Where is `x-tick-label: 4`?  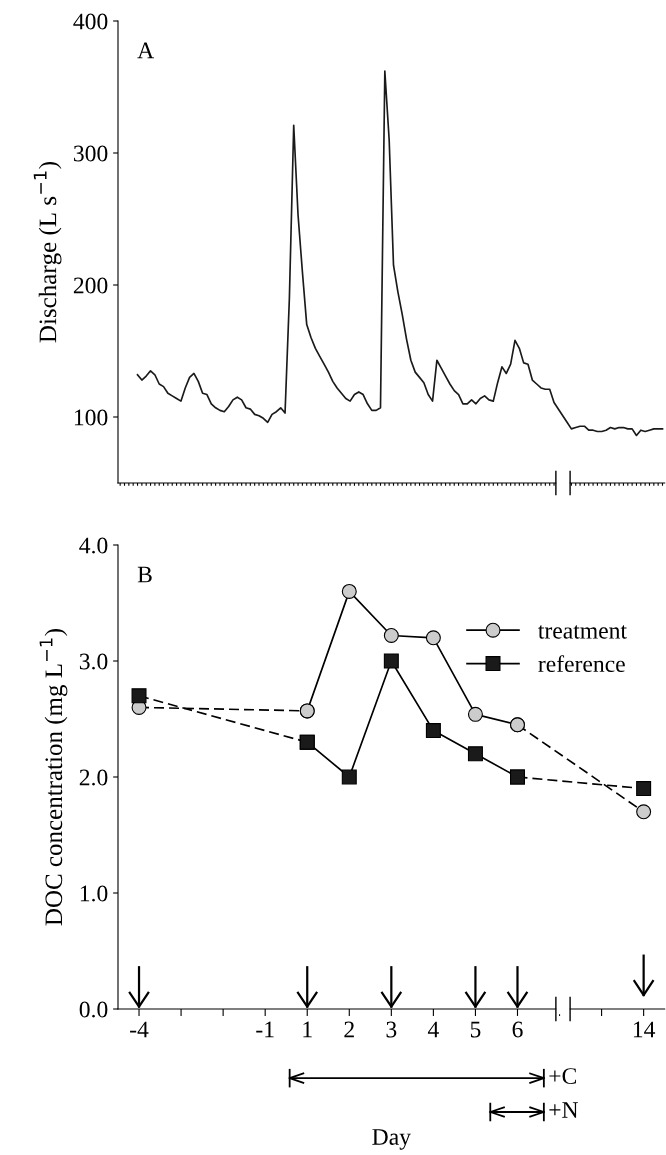
x-tick-label: 4 is located at coordinates (433, 1029).